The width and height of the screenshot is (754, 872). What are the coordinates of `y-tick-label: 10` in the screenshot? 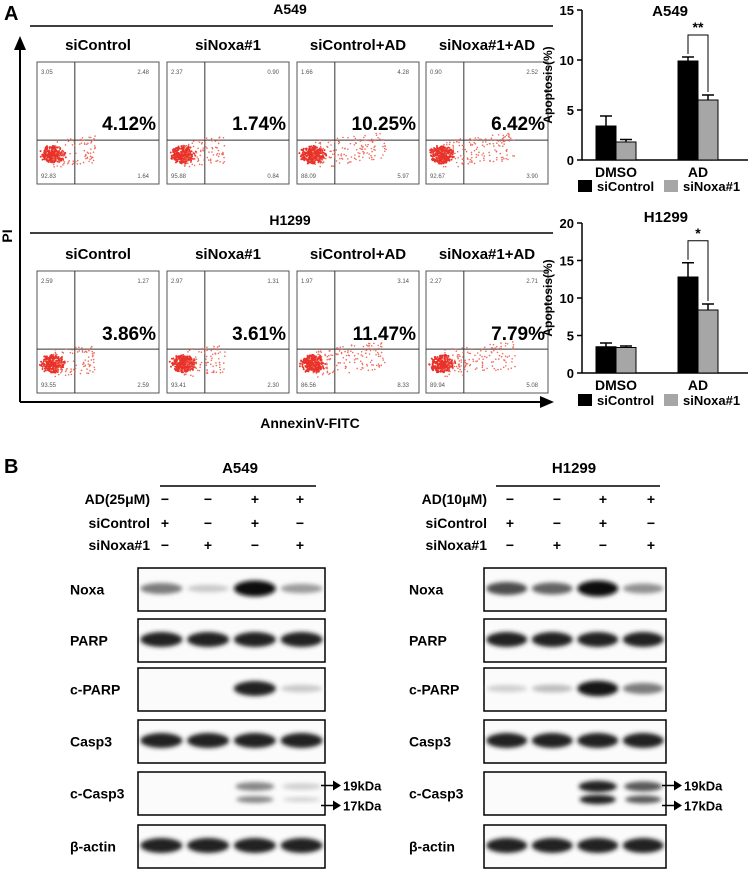 It's located at (567, 60).